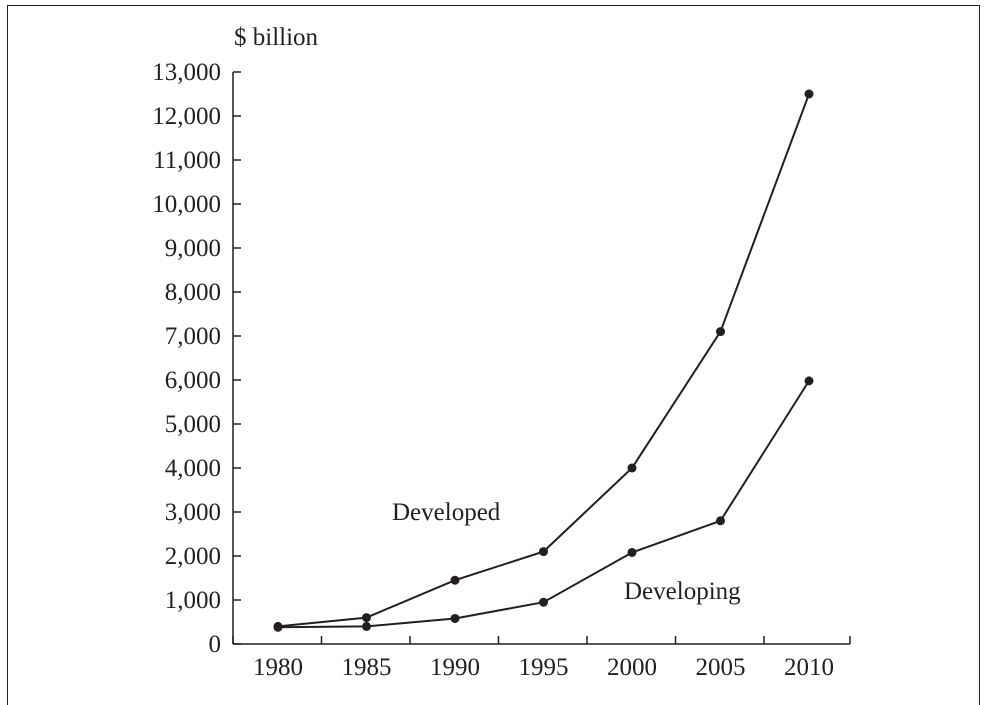 Image resolution: width=988 pixels, height=705 pixels. Describe the element at coordinates (367, 667) in the screenshot. I see `x-tick-label: 1985` at that location.